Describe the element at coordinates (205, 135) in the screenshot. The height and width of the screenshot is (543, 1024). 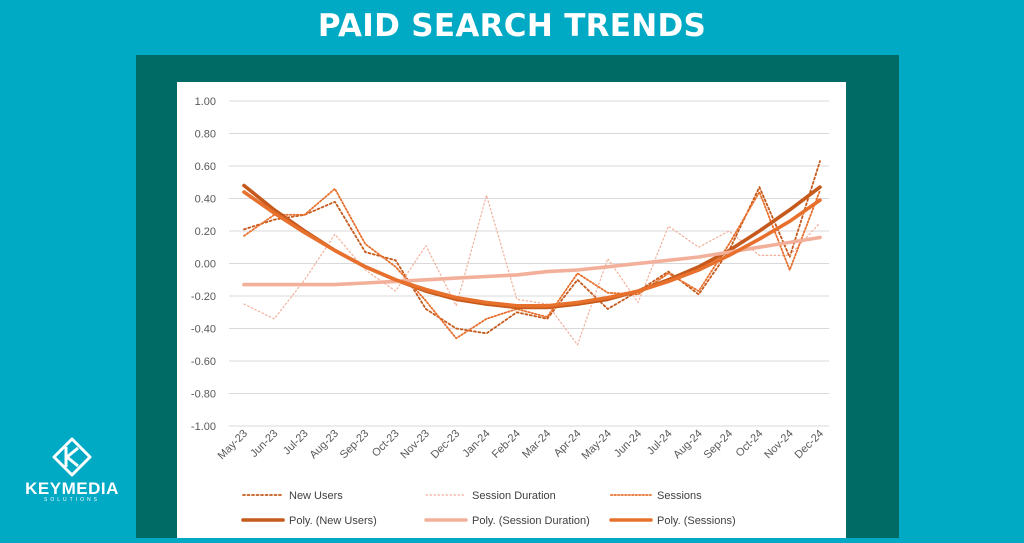
I see `y-tick-label: 0.80` at that location.